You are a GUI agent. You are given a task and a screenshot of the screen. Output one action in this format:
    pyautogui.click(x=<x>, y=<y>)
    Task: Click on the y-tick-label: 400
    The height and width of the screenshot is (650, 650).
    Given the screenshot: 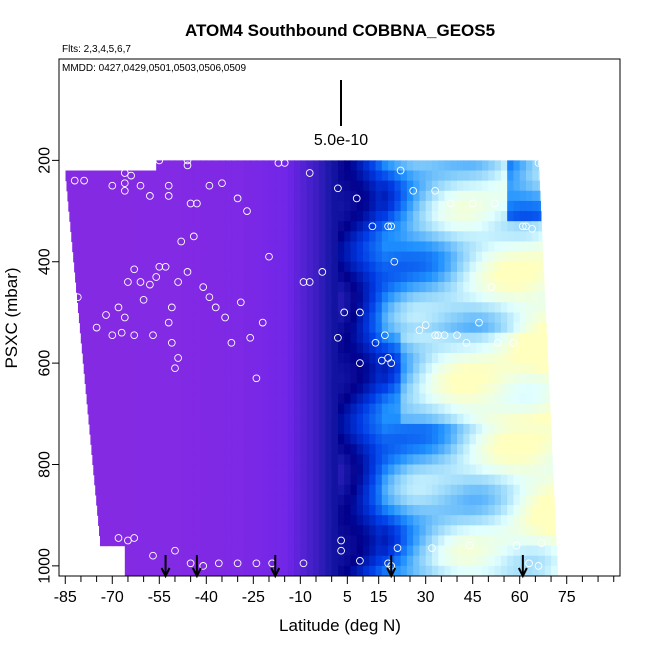 What is the action you would take?
    pyautogui.click(x=45, y=261)
    